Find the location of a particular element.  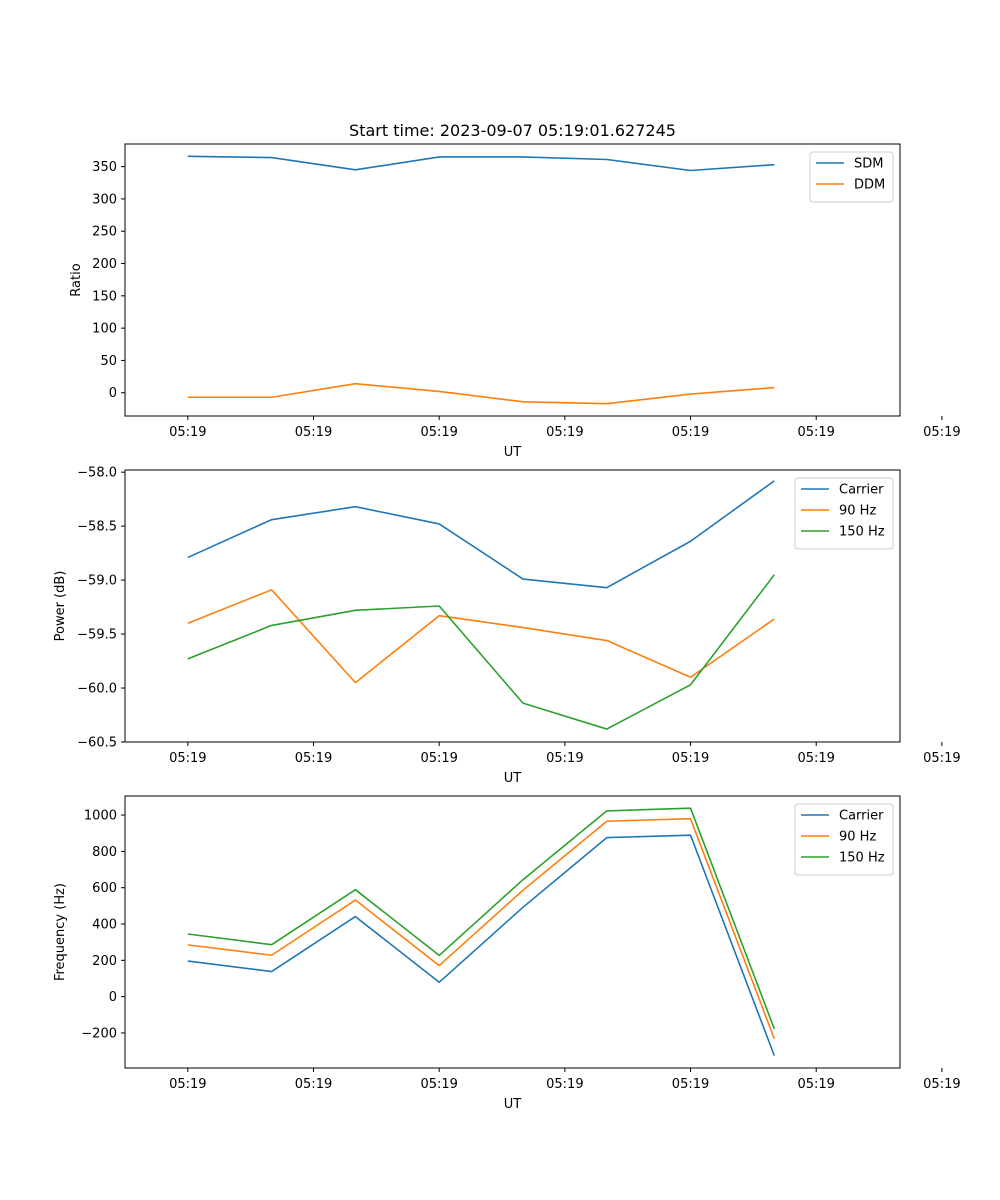

y-tick-label-0: −200 is located at coordinates (99, 1033).